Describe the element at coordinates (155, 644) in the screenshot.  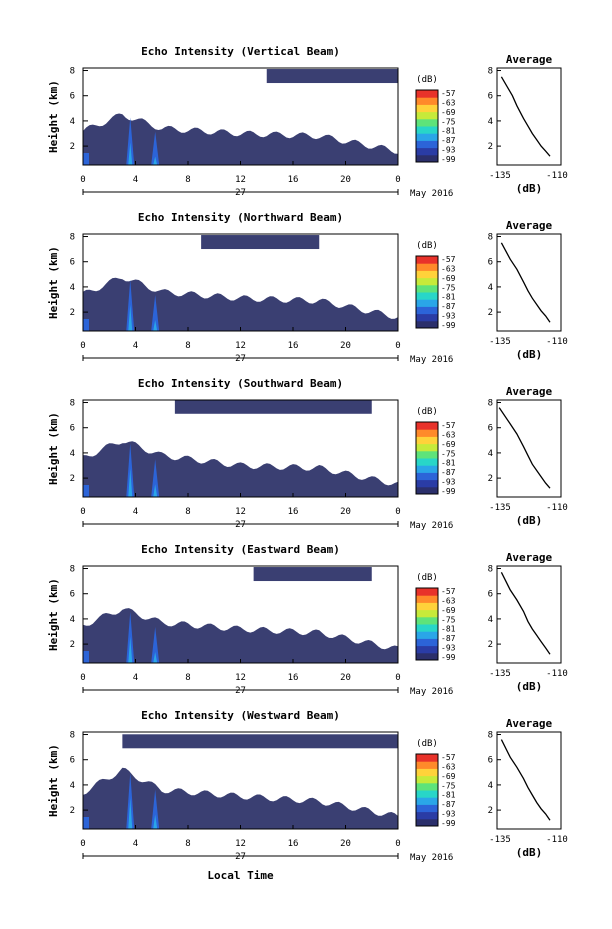
I see `rain-streak` at that location.